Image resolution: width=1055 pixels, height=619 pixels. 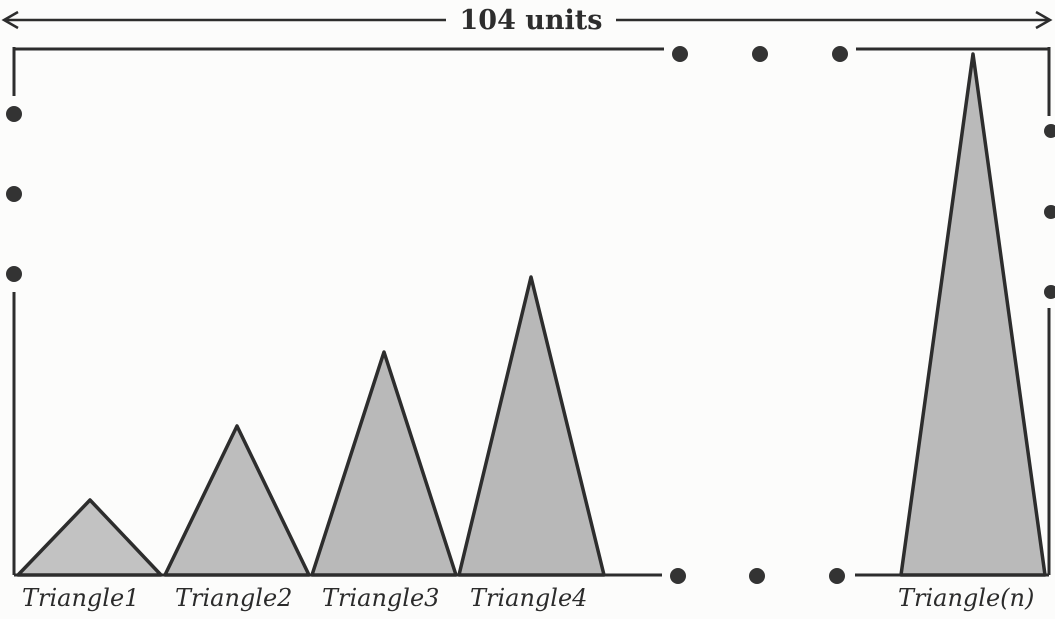 I want to click on triangle-3-label: Triangle3, so click(x=381, y=598).